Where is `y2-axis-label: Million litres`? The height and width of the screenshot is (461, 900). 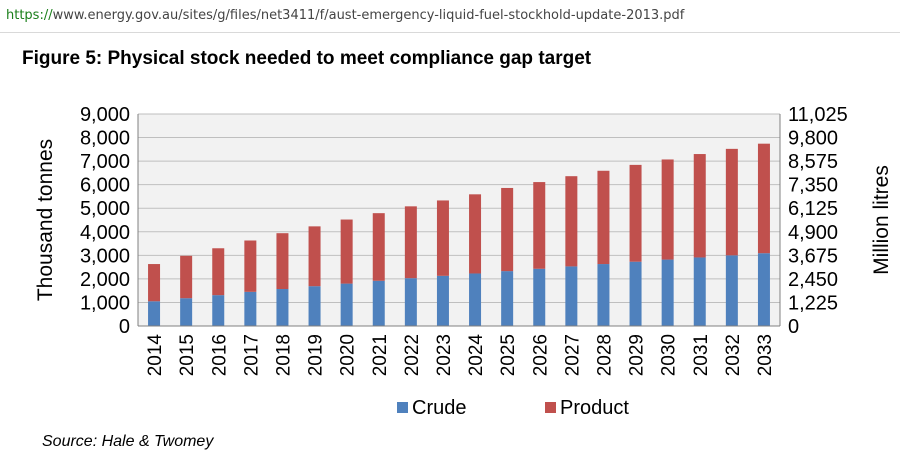
y2-axis-label: Million litres is located at coordinates (881, 220).